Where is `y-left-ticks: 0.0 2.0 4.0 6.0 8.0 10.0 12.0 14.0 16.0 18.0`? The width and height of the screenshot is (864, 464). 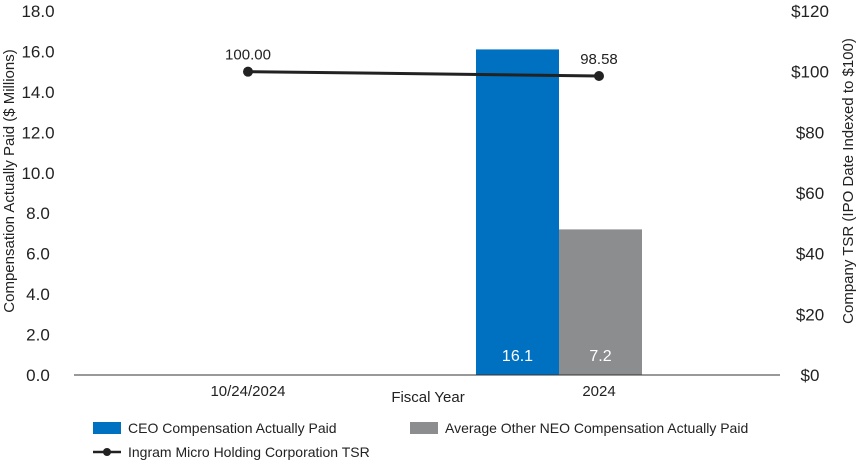
y-left-ticks: 0.0 2.0 4.0 6.0 8.0 10.0 12.0 14.0 16.0 18.0 is located at coordinates (37, 193).